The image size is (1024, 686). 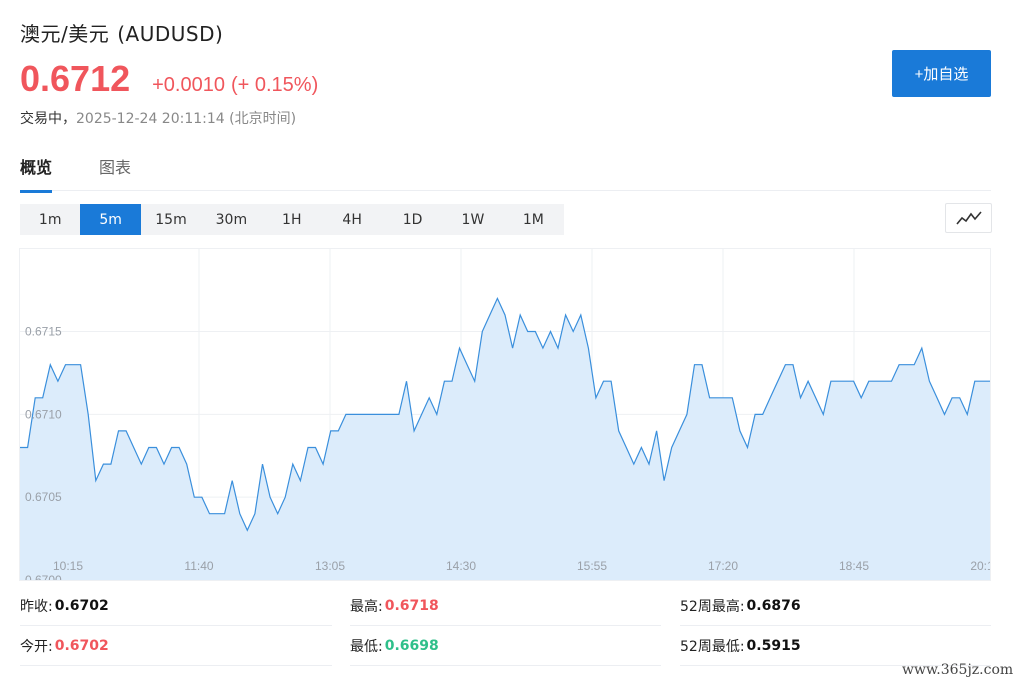 What do you see at coordinates (170, 34) in the screenshot?
I see `instrument-code: (AUDUSD)` at bounding box center [170, 34].